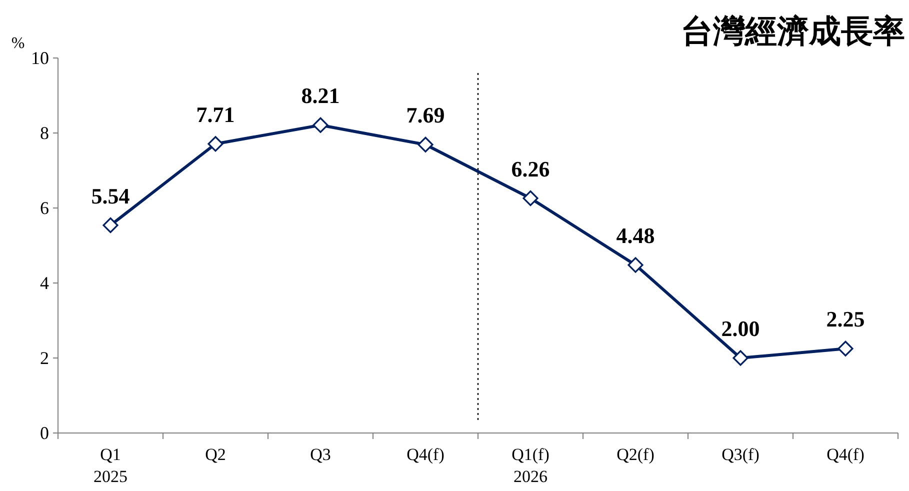  I want to click on text: 8.21, so click(320, 95).